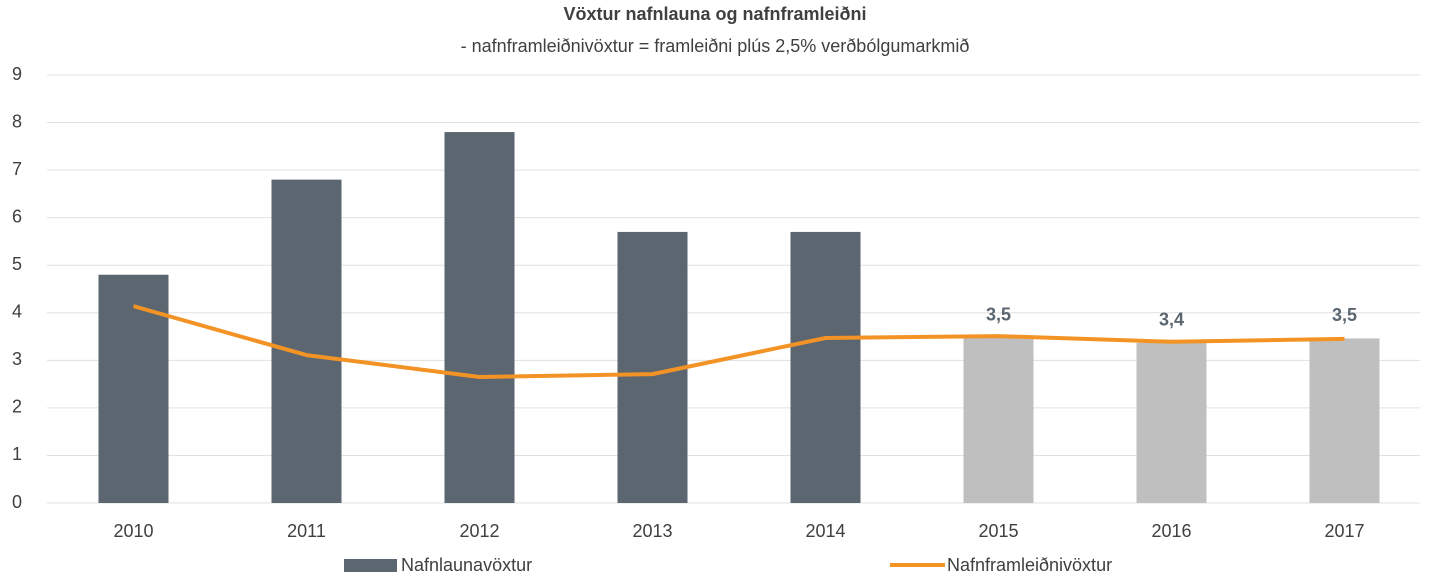 The height and width of the screenshot is (575, 1431). Describe the element at coordinates (1171, 531) in the screenshot. I see `x-tick-label: 2016` at that location.